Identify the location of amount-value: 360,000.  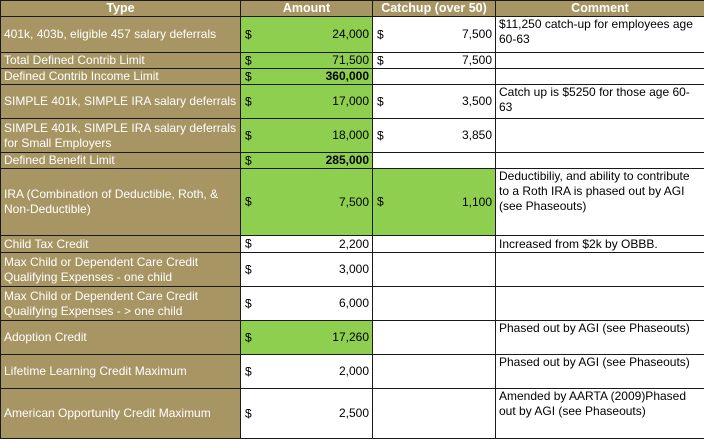
(347, 76).